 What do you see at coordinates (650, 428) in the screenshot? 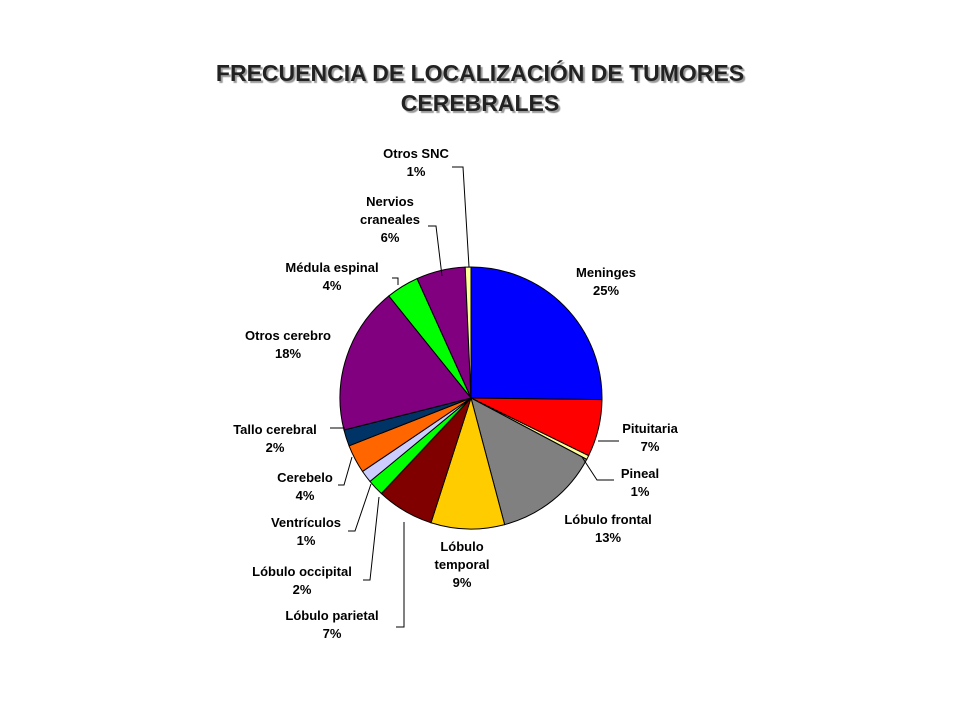
I see `slice-label-line: Pituitaria` at bounding box center [650, 428].